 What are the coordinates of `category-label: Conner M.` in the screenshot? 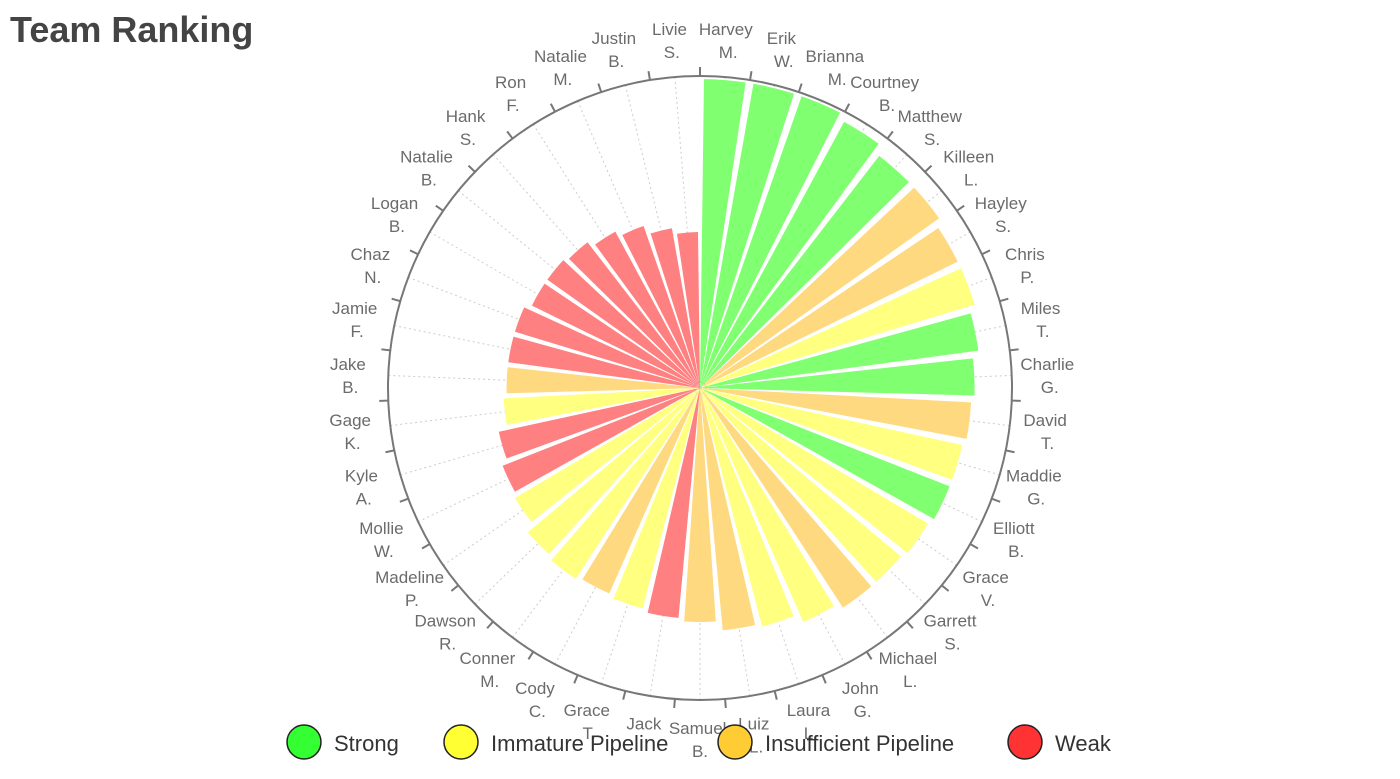 It's located at (489, 670).